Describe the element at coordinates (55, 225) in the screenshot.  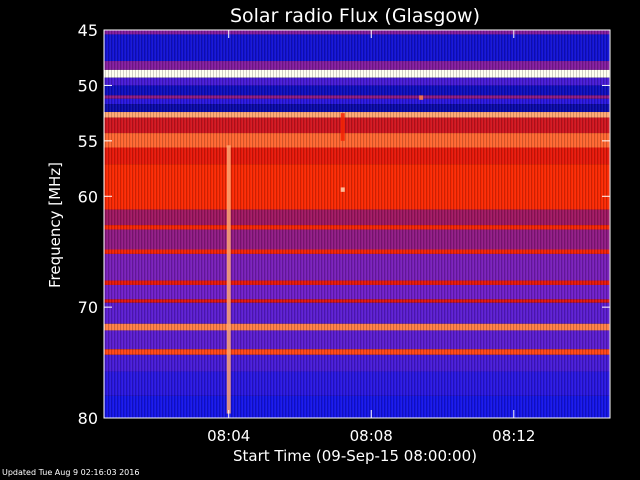
I see `y-axis-label: Frequency [MHz]` at that location.